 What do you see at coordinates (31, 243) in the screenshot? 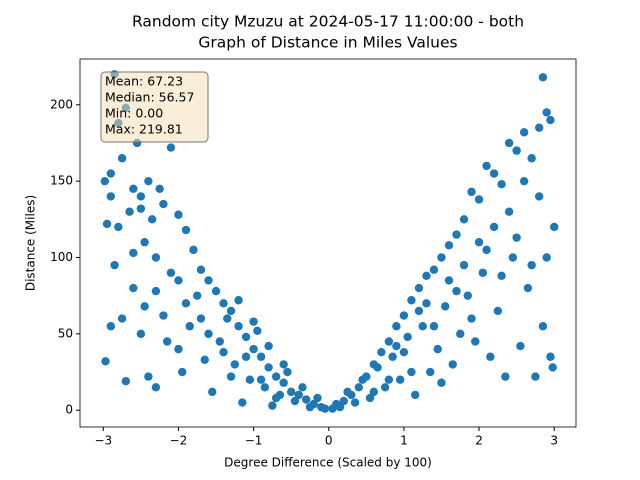
I see `y-axis-label: Distance (Miles)` at bounding box center [31, 243].